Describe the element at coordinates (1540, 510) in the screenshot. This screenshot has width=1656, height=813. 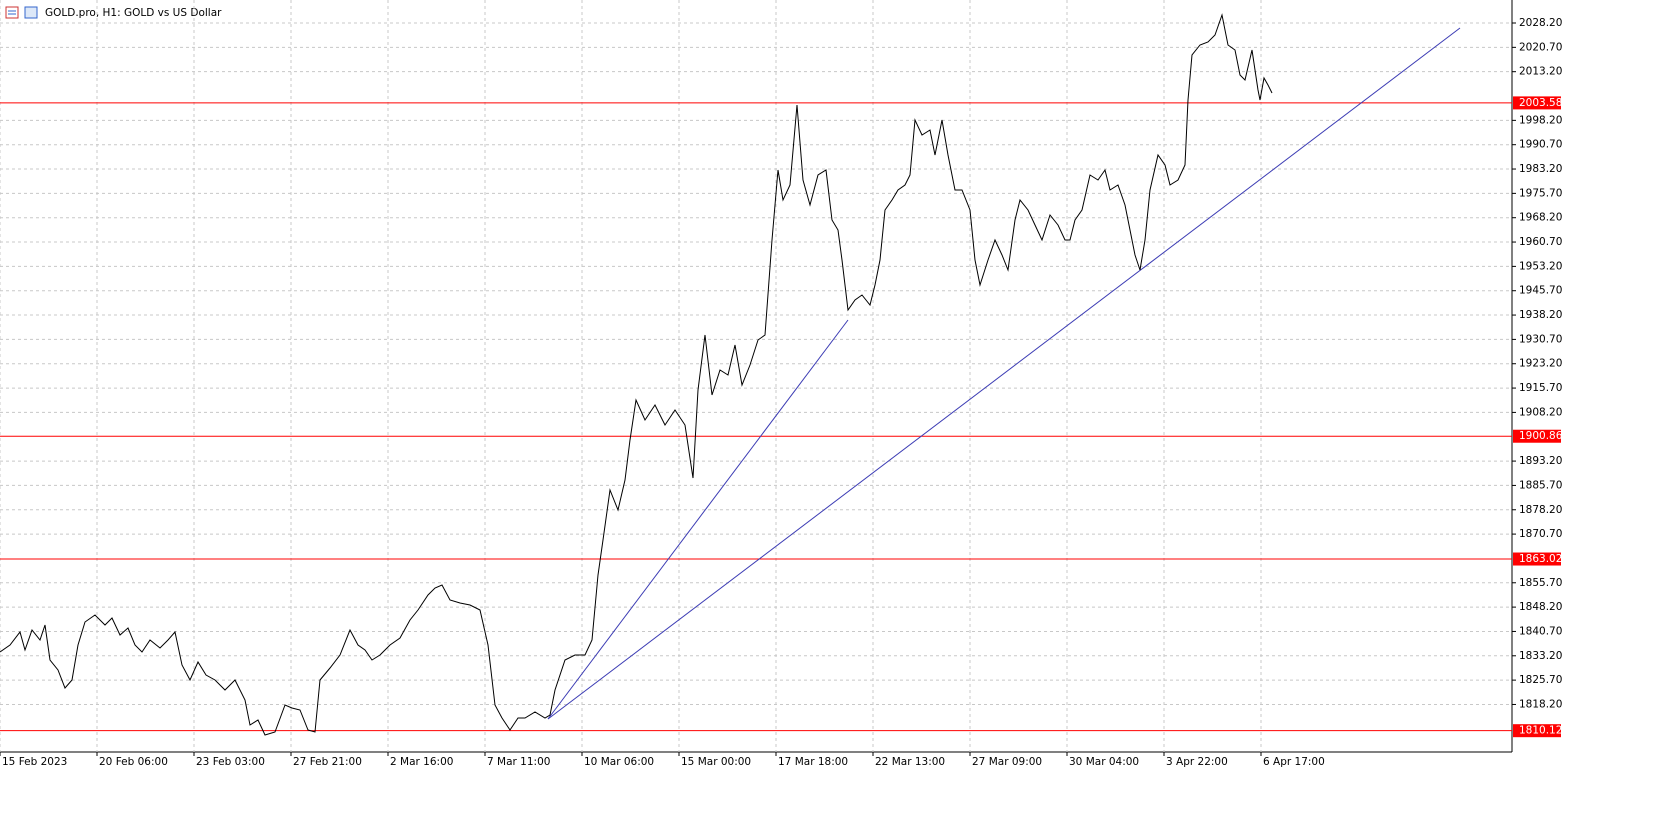
I see `y-tick-label: 1878.20` at that location.